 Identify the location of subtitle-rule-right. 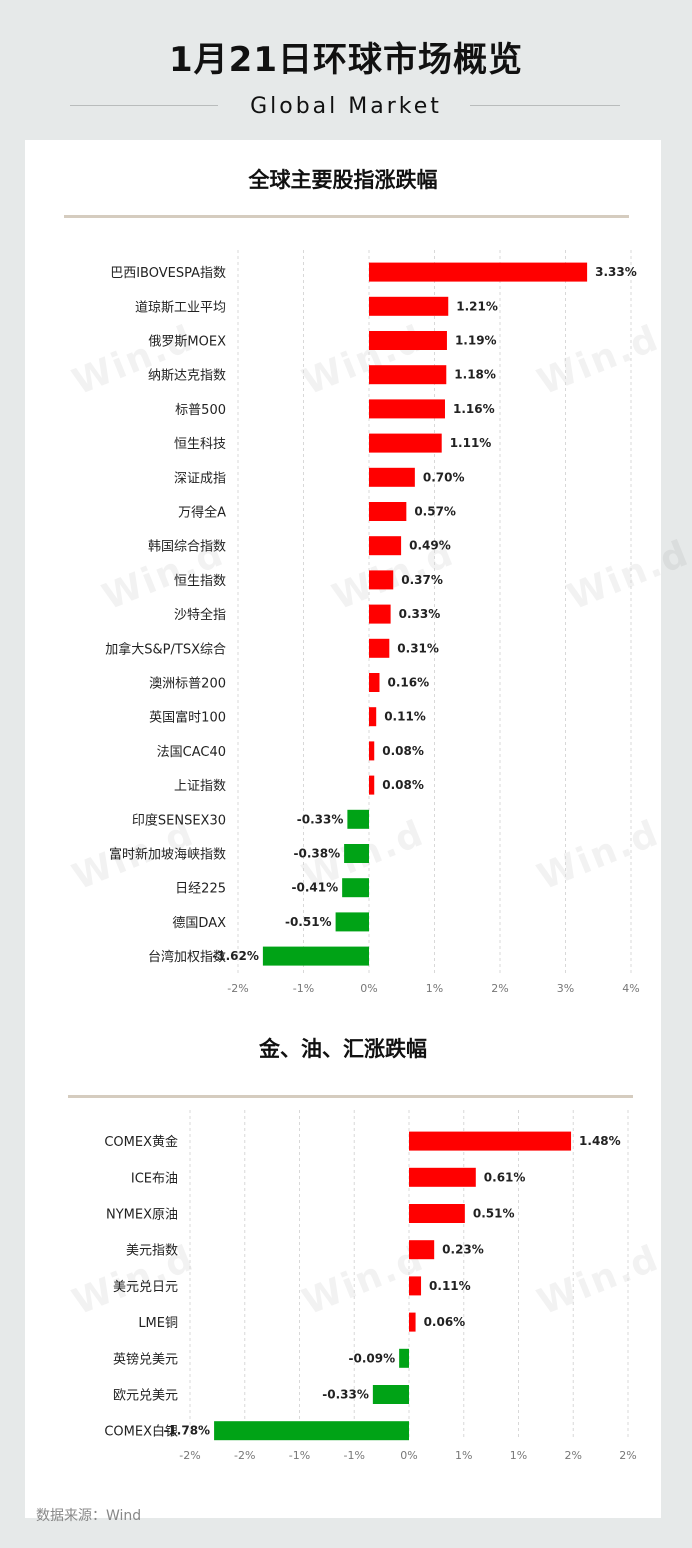
(545, 105).